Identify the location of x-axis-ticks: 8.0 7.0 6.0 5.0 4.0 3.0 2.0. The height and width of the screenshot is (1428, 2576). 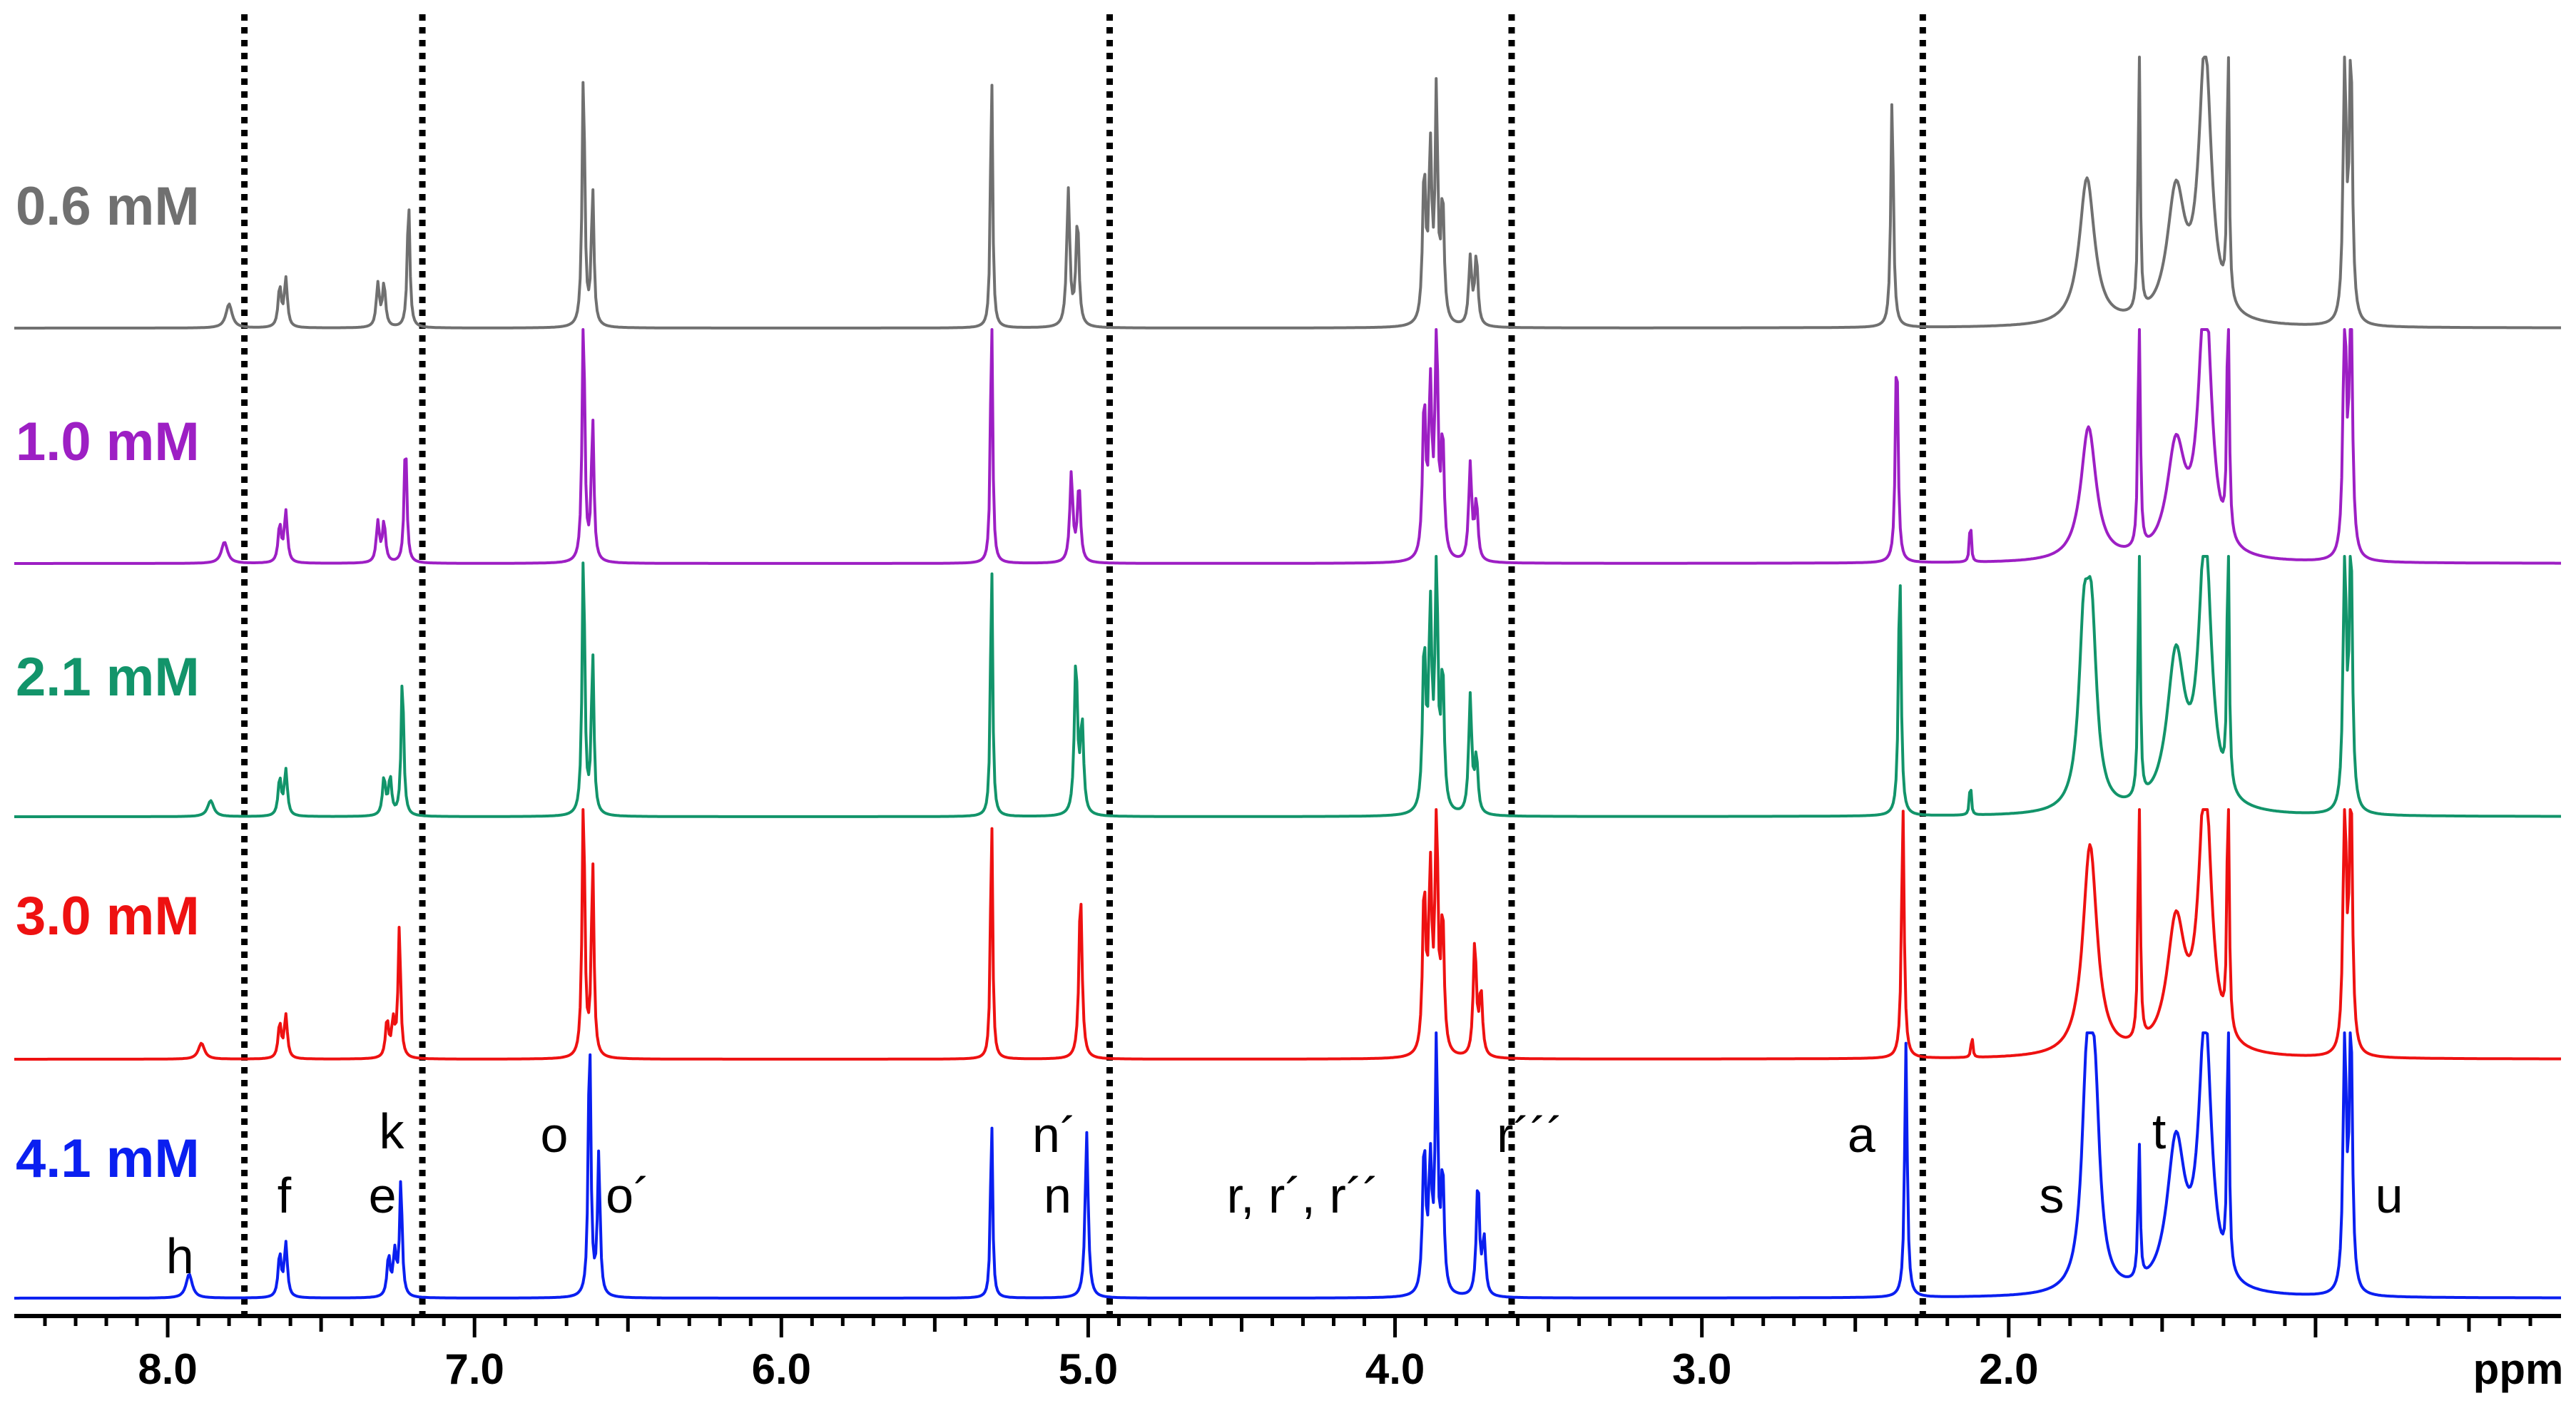
(1287, 1354).